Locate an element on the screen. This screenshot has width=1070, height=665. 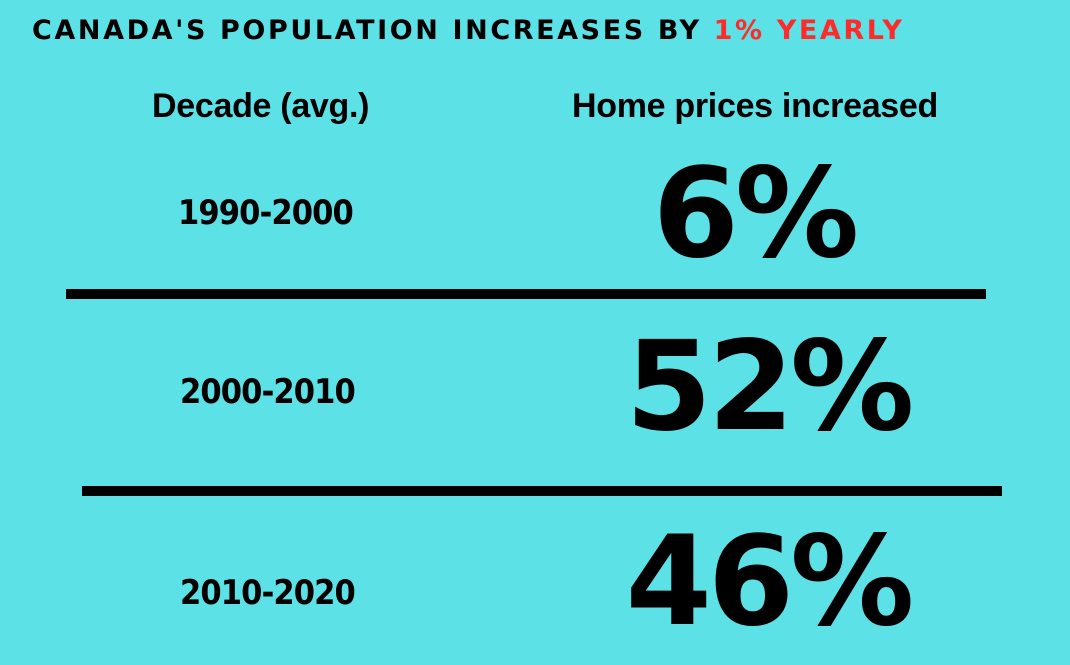
row-2-value: 52% is located at coordinates (770, 387).